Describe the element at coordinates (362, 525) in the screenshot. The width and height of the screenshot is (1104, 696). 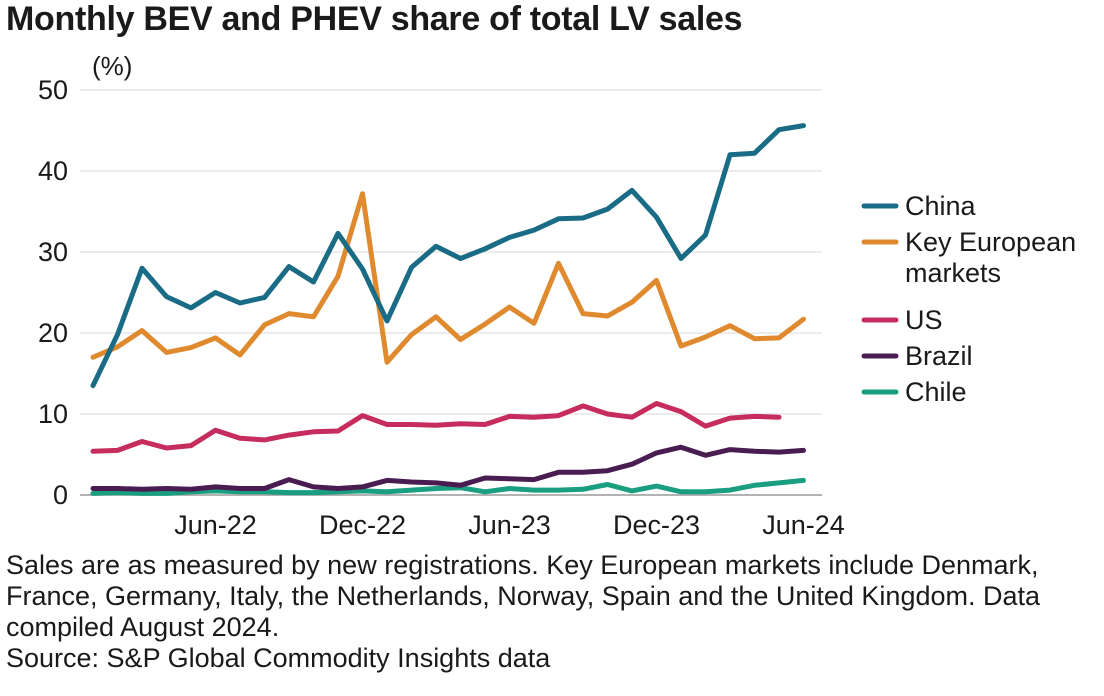
I see `x-tick-label: Dec-22` at that location.